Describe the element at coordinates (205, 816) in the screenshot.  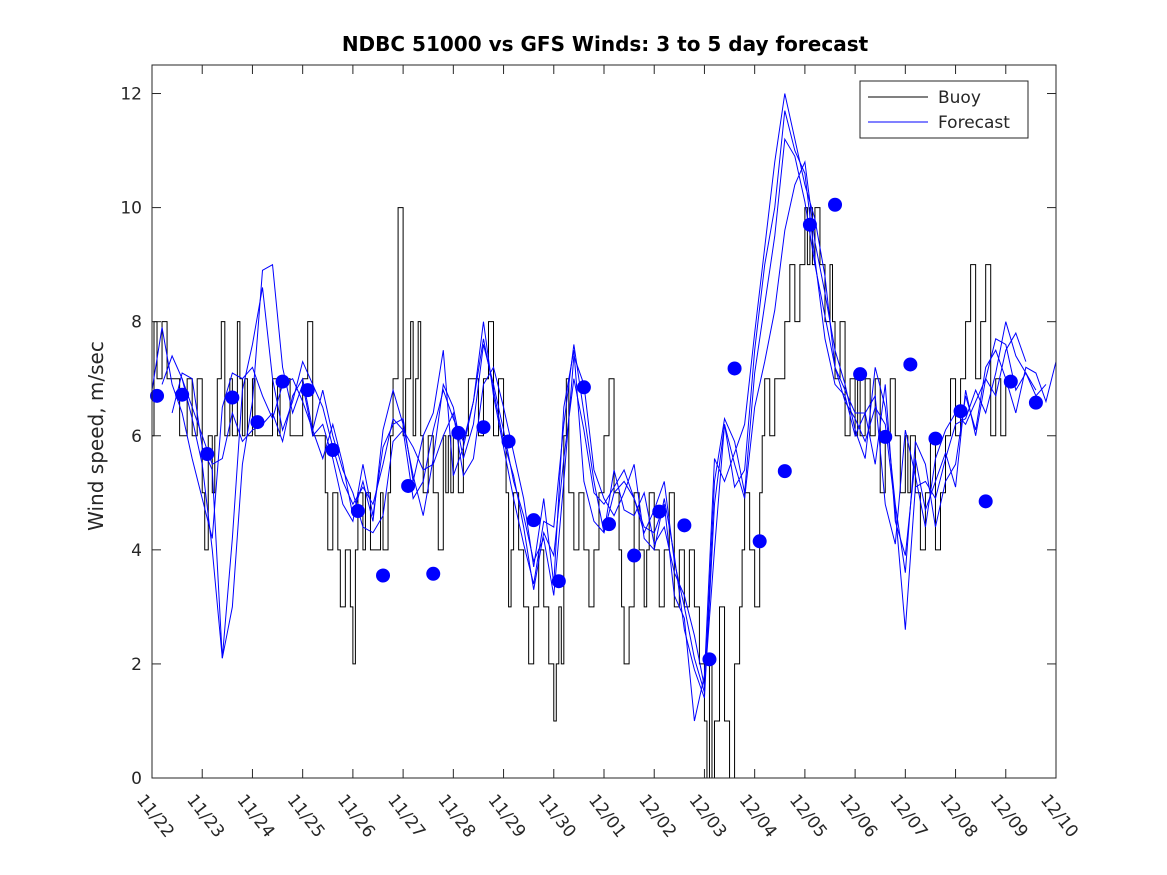
I see `x-tick-label: 11/23` at that location.